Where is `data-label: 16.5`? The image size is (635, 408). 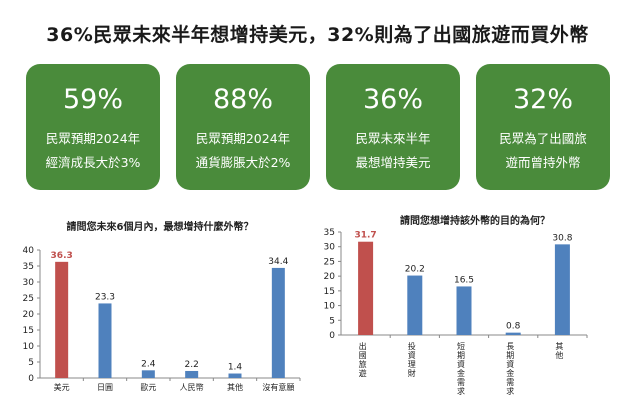 data-label: 16.5 is located at coordinates (464, 280).